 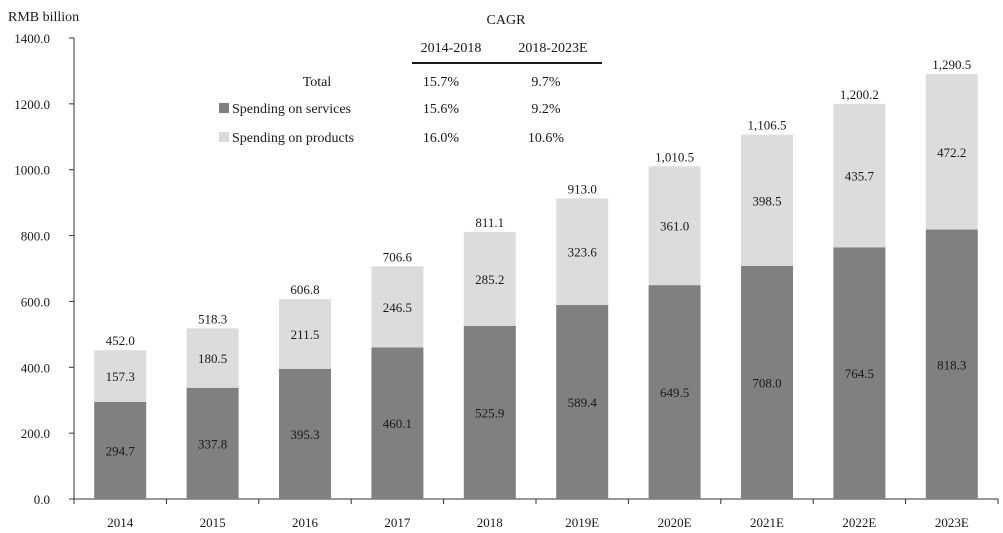 I want to click on data-label-total: 518.3, so click(x=212, y=318).